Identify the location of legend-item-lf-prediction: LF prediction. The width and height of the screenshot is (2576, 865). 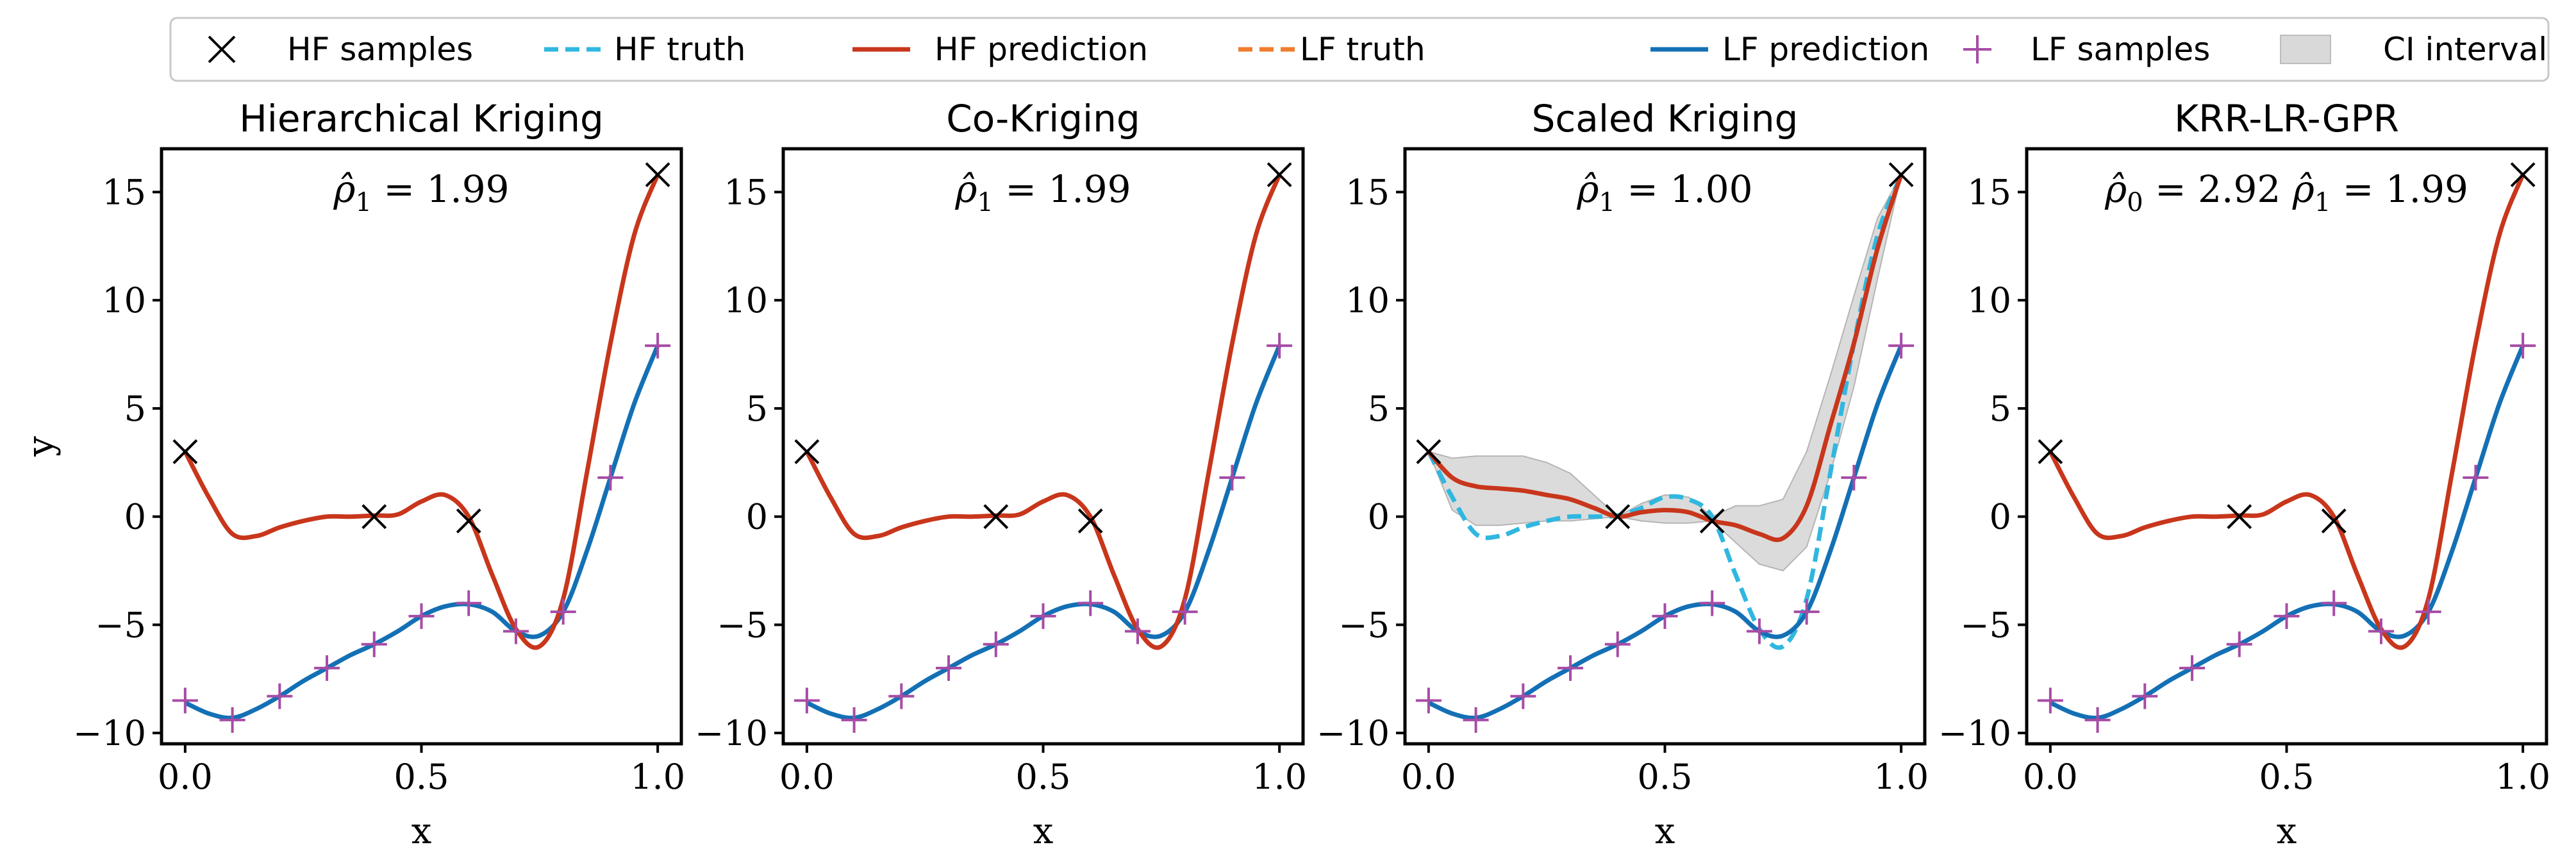
(1789, 49).